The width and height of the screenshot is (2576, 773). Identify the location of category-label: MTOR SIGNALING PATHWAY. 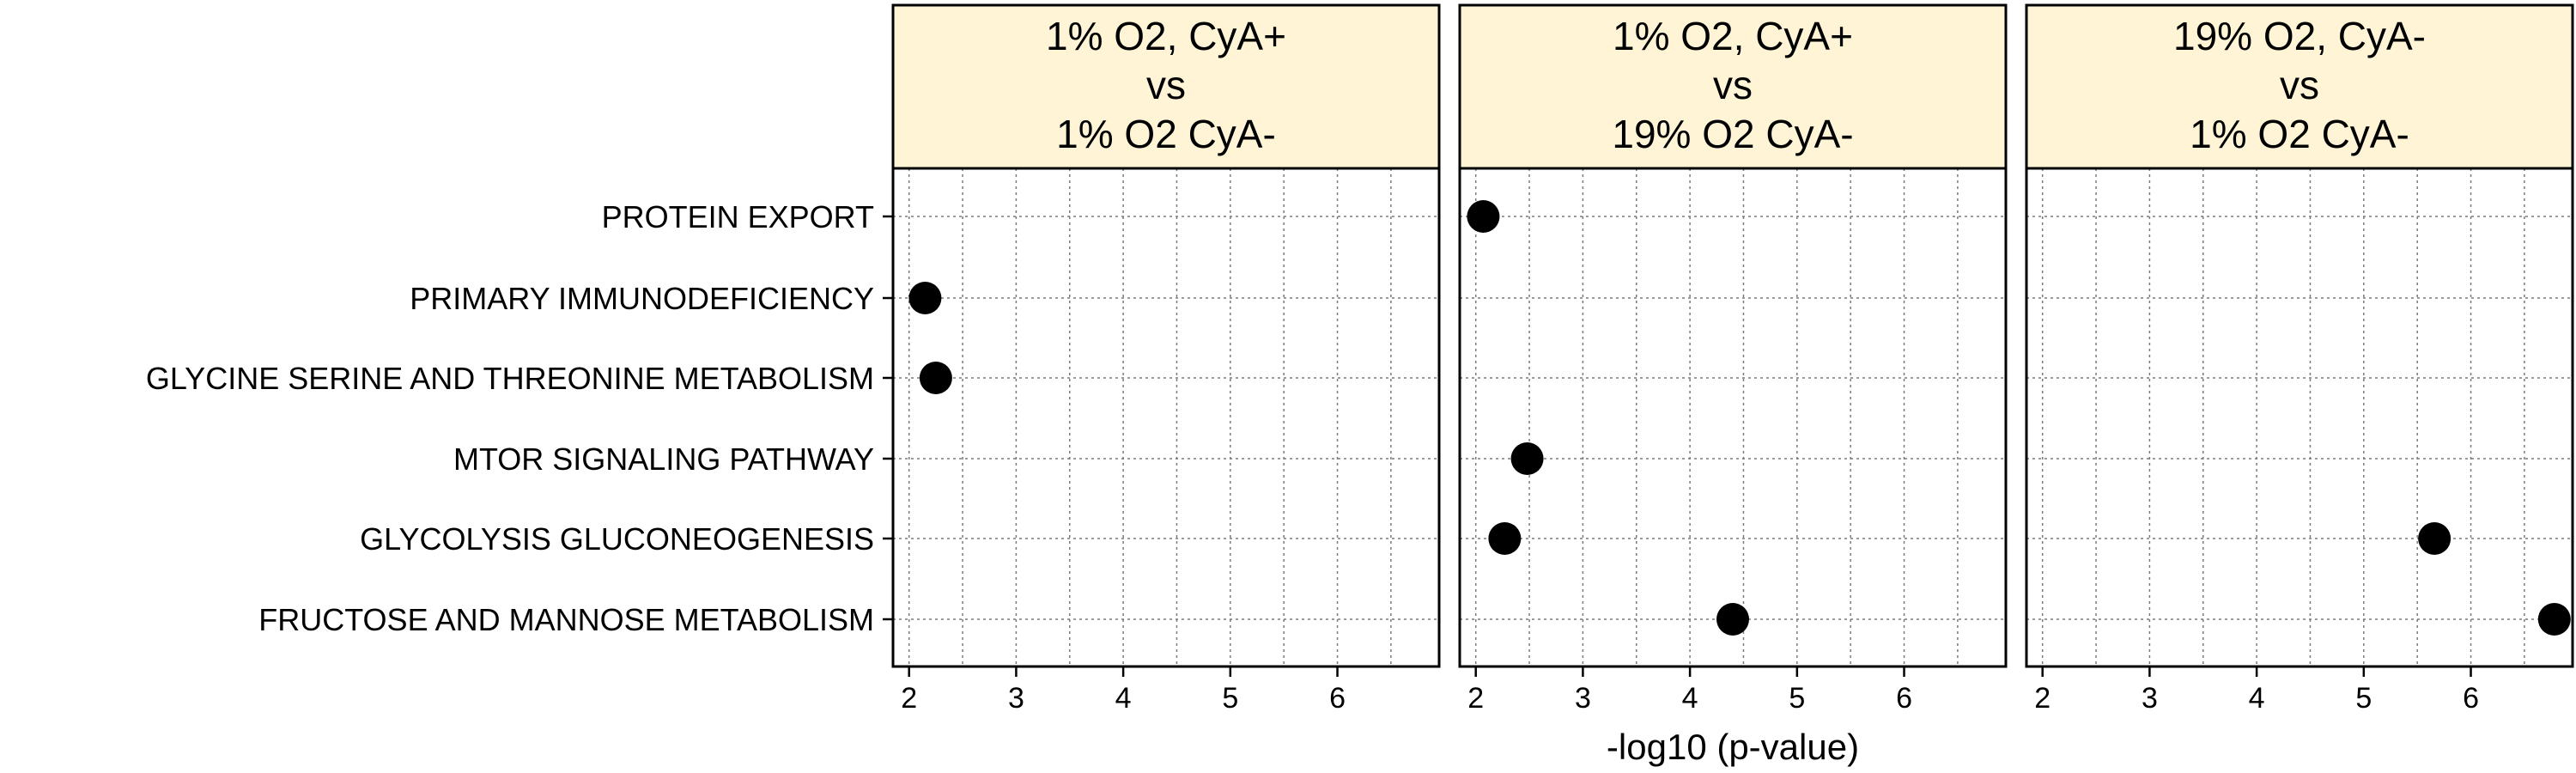
(663, 459).